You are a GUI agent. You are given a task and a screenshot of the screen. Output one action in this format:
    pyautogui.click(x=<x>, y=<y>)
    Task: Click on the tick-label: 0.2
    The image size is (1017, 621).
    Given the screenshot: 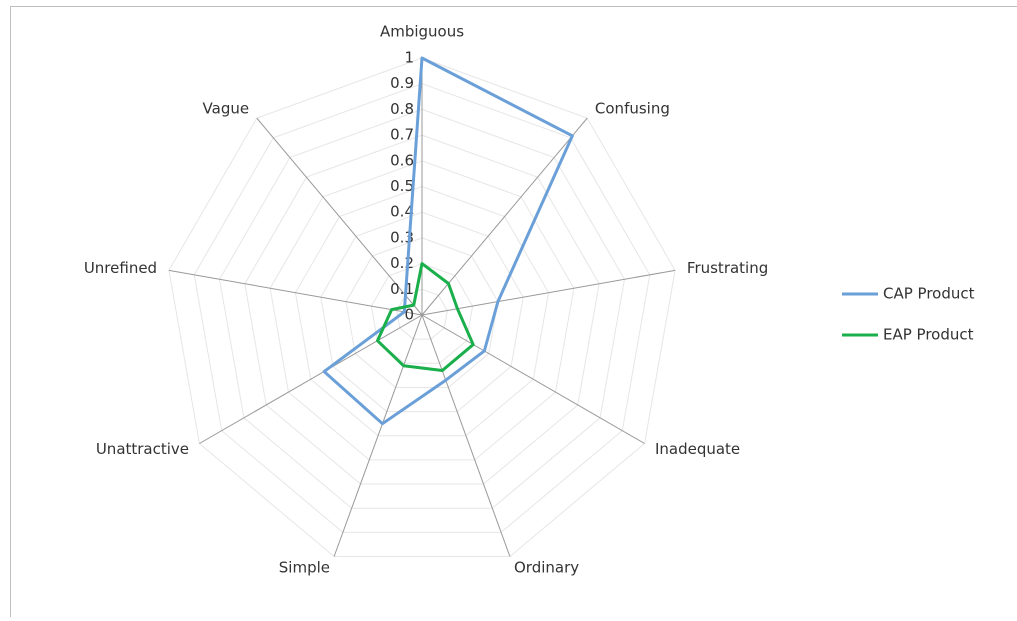 What is the action you would take?
    pyautogui.click(x=402, y=263)
    